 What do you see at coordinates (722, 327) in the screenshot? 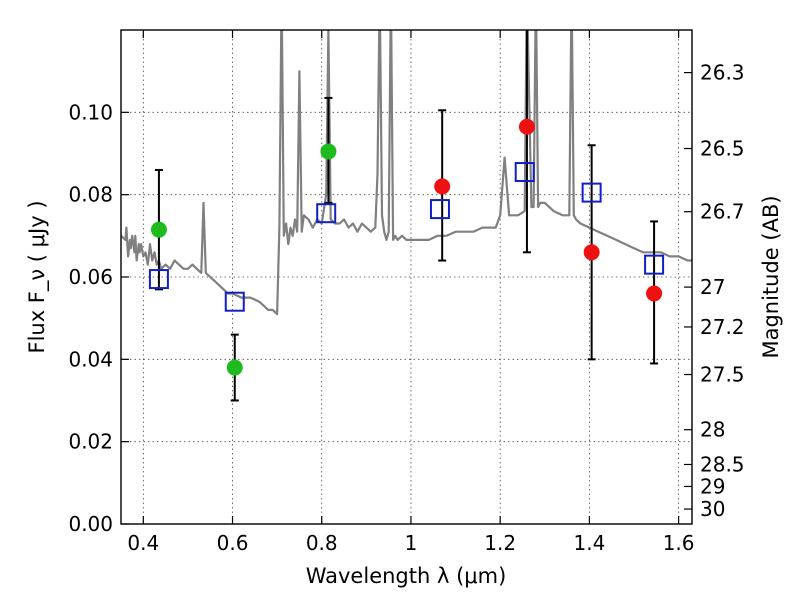
I see `magnitude-tick-label: 27.2` at bounding box center [722, 327].